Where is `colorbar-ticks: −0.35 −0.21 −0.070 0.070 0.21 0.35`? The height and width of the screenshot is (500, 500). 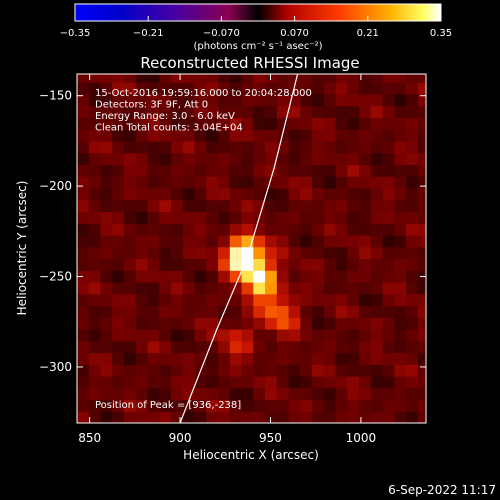
colorbar-ticks: −0.35 −0.21 −0.070 0.070 0.21 0.35 is located at coordinates (256, 27).